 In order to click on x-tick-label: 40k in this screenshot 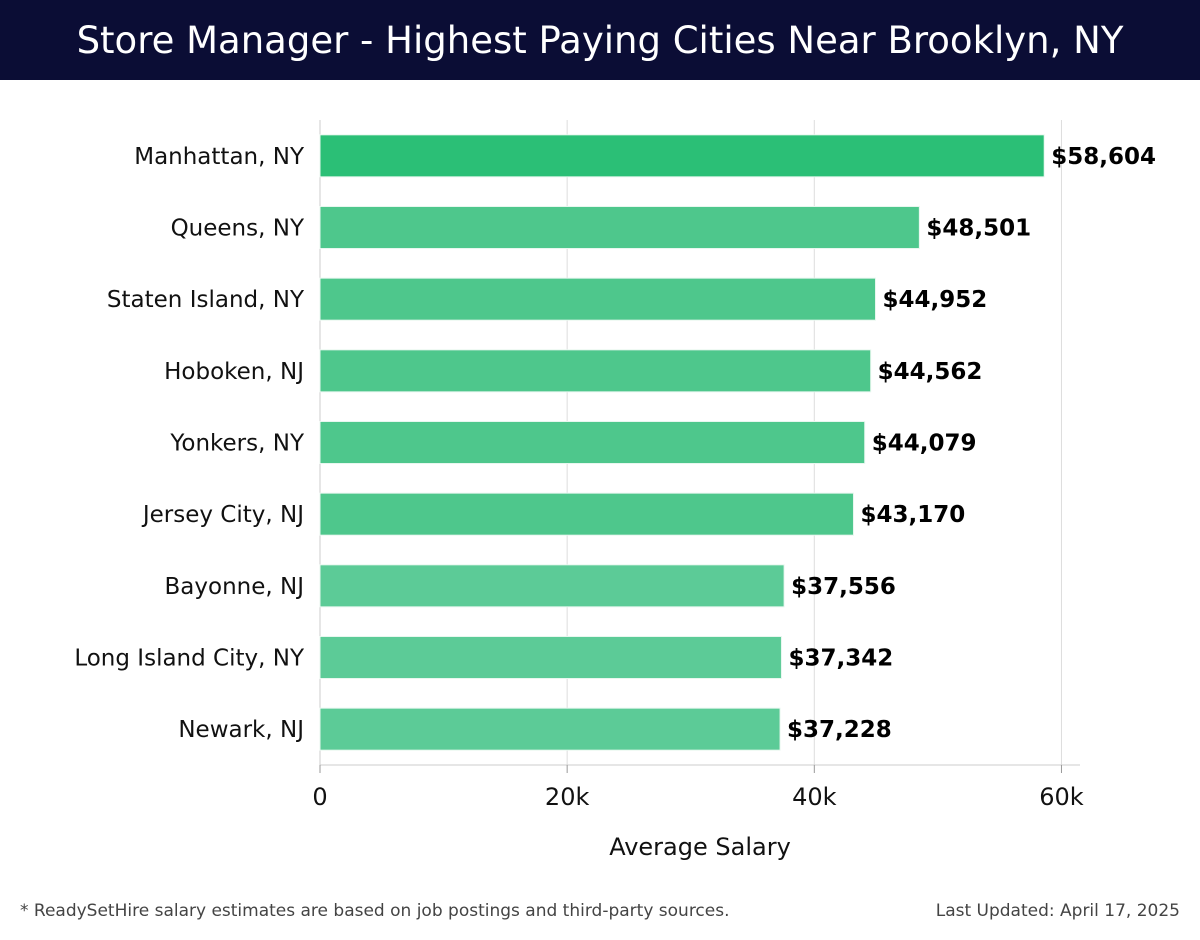, I will do `click(814, 797)`.